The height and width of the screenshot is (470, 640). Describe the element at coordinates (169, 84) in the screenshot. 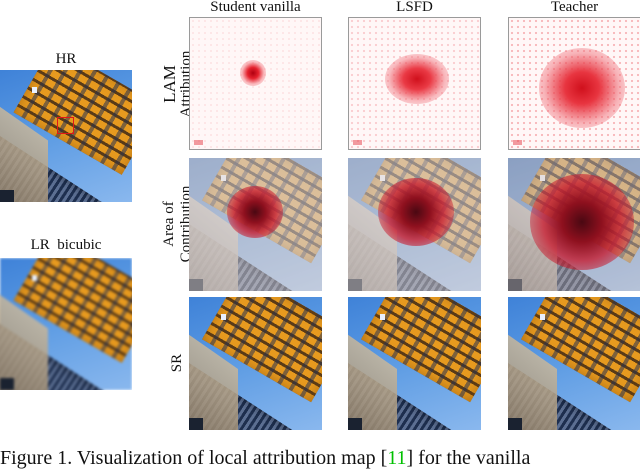

I see `row-label-line1: LAM` at that location.